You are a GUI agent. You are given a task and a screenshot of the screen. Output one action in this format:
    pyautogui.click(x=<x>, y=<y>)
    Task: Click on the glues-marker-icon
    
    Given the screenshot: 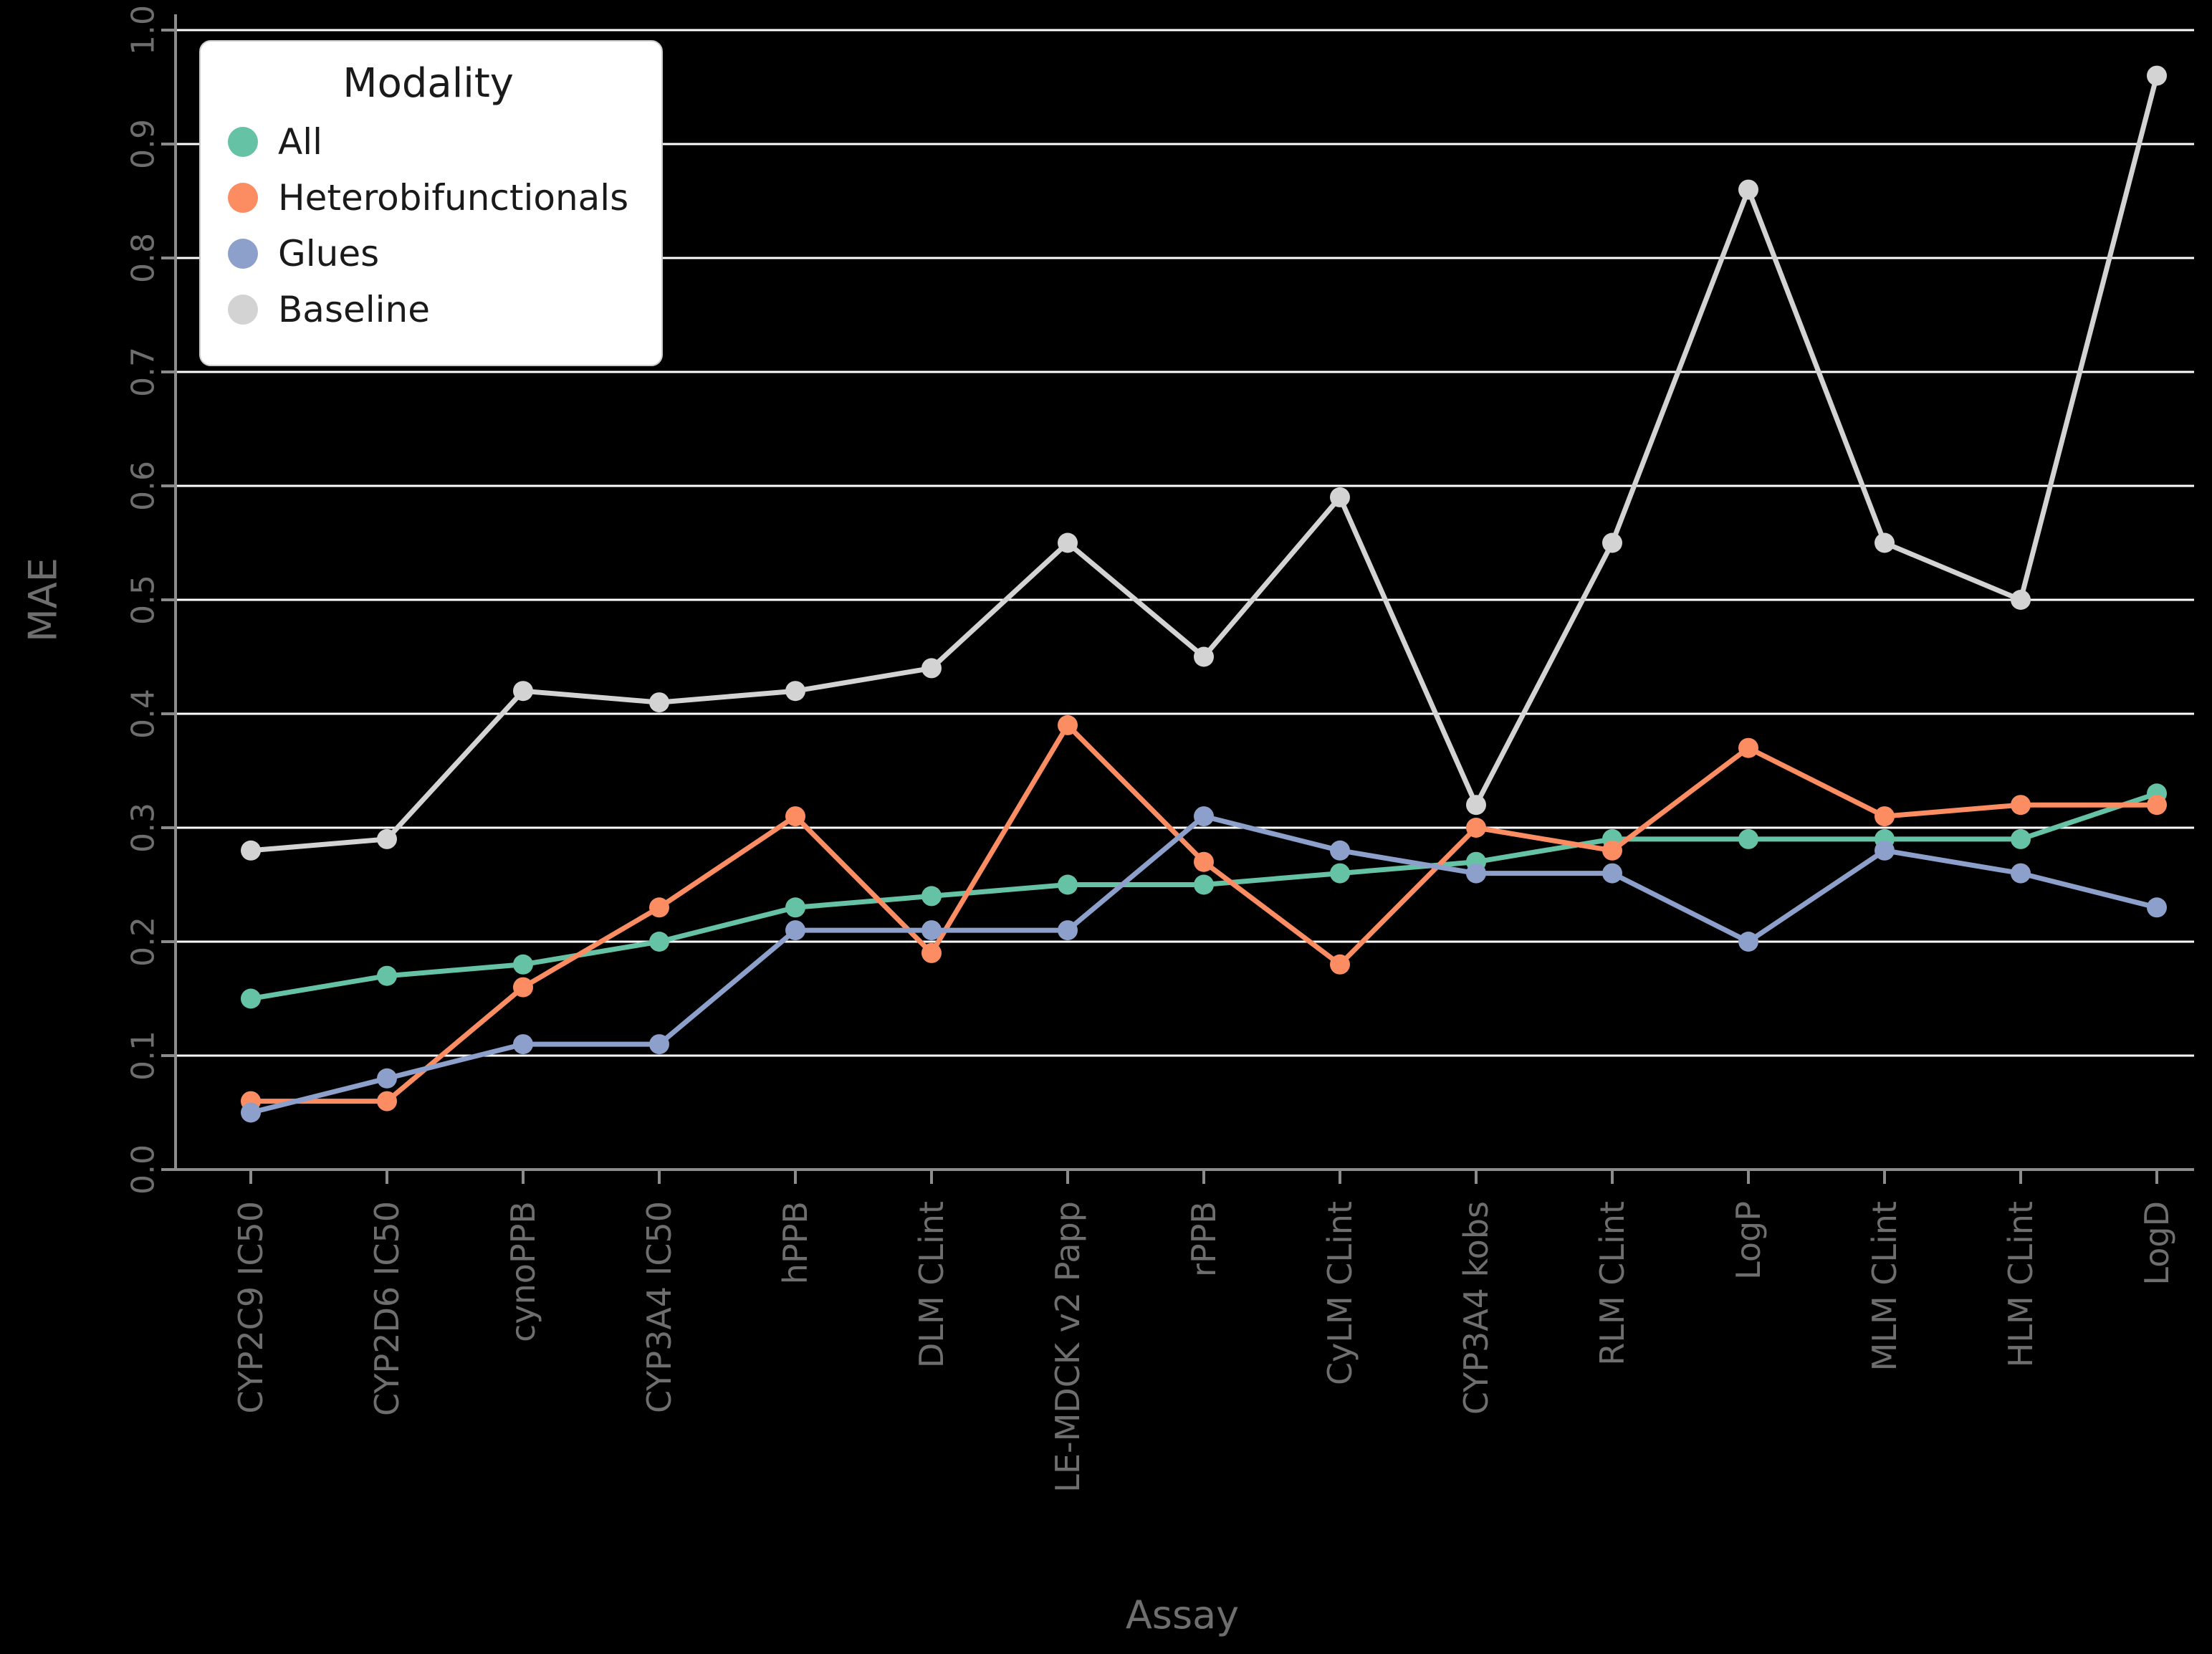 What is the action you would take?
    pyautogui.click(x=243, y=254)
    